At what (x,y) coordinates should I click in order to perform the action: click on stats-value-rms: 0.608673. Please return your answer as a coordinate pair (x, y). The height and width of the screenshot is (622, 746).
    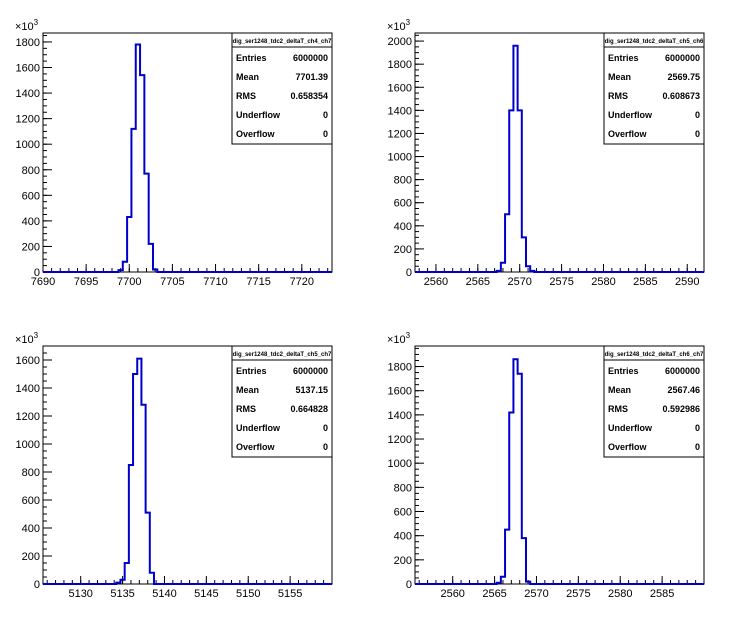
    Looking at the image, I should click on (681, 96).